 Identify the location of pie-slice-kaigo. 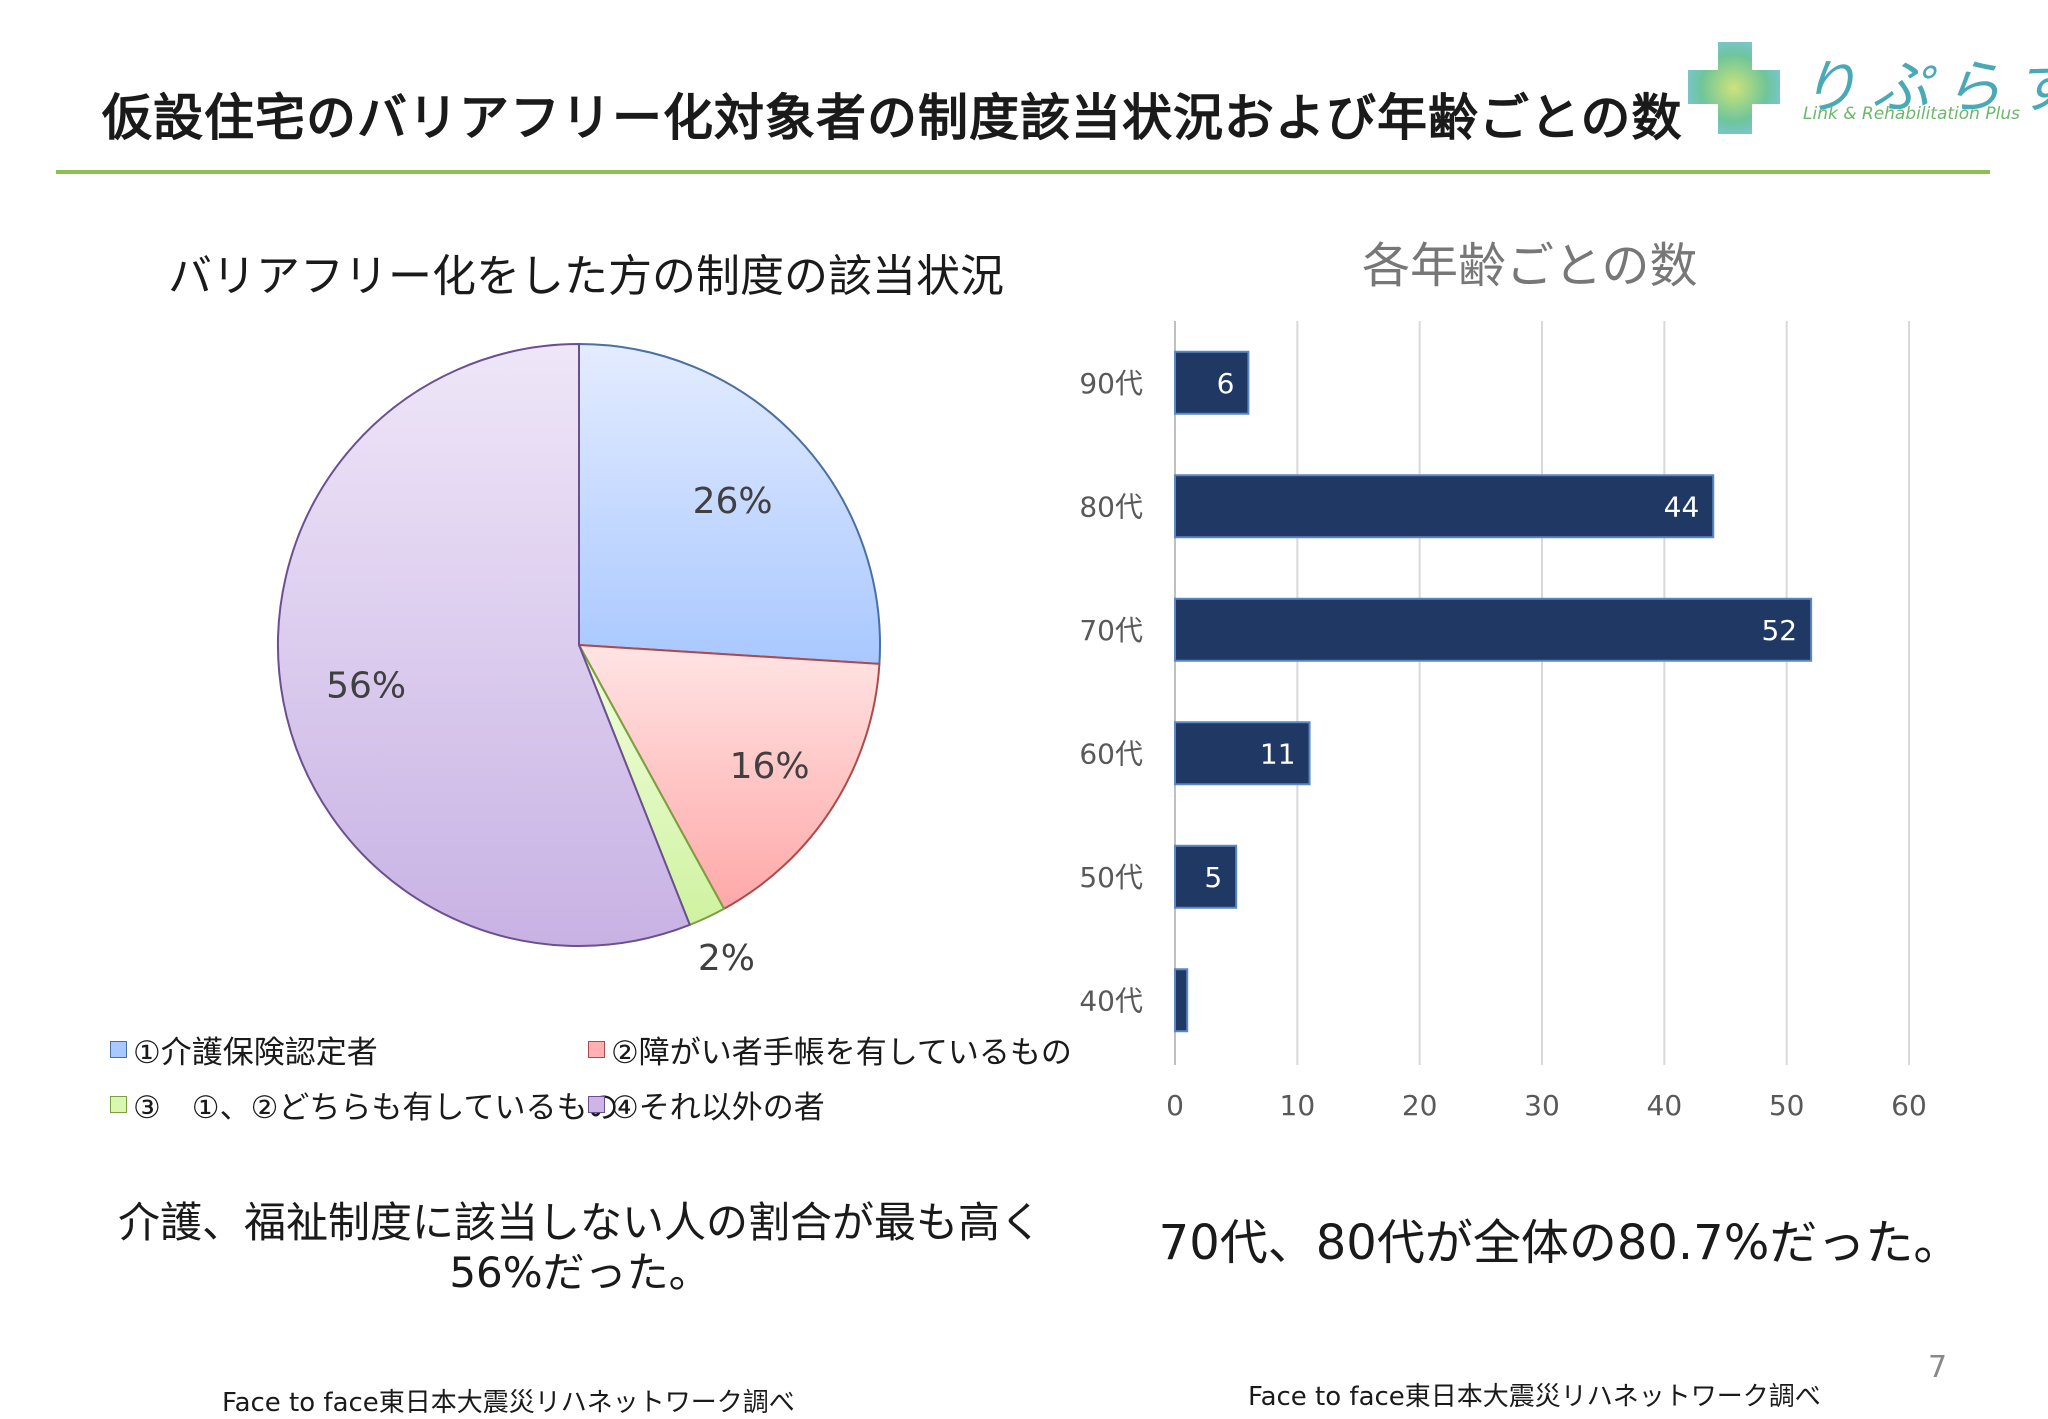
(729, 503).